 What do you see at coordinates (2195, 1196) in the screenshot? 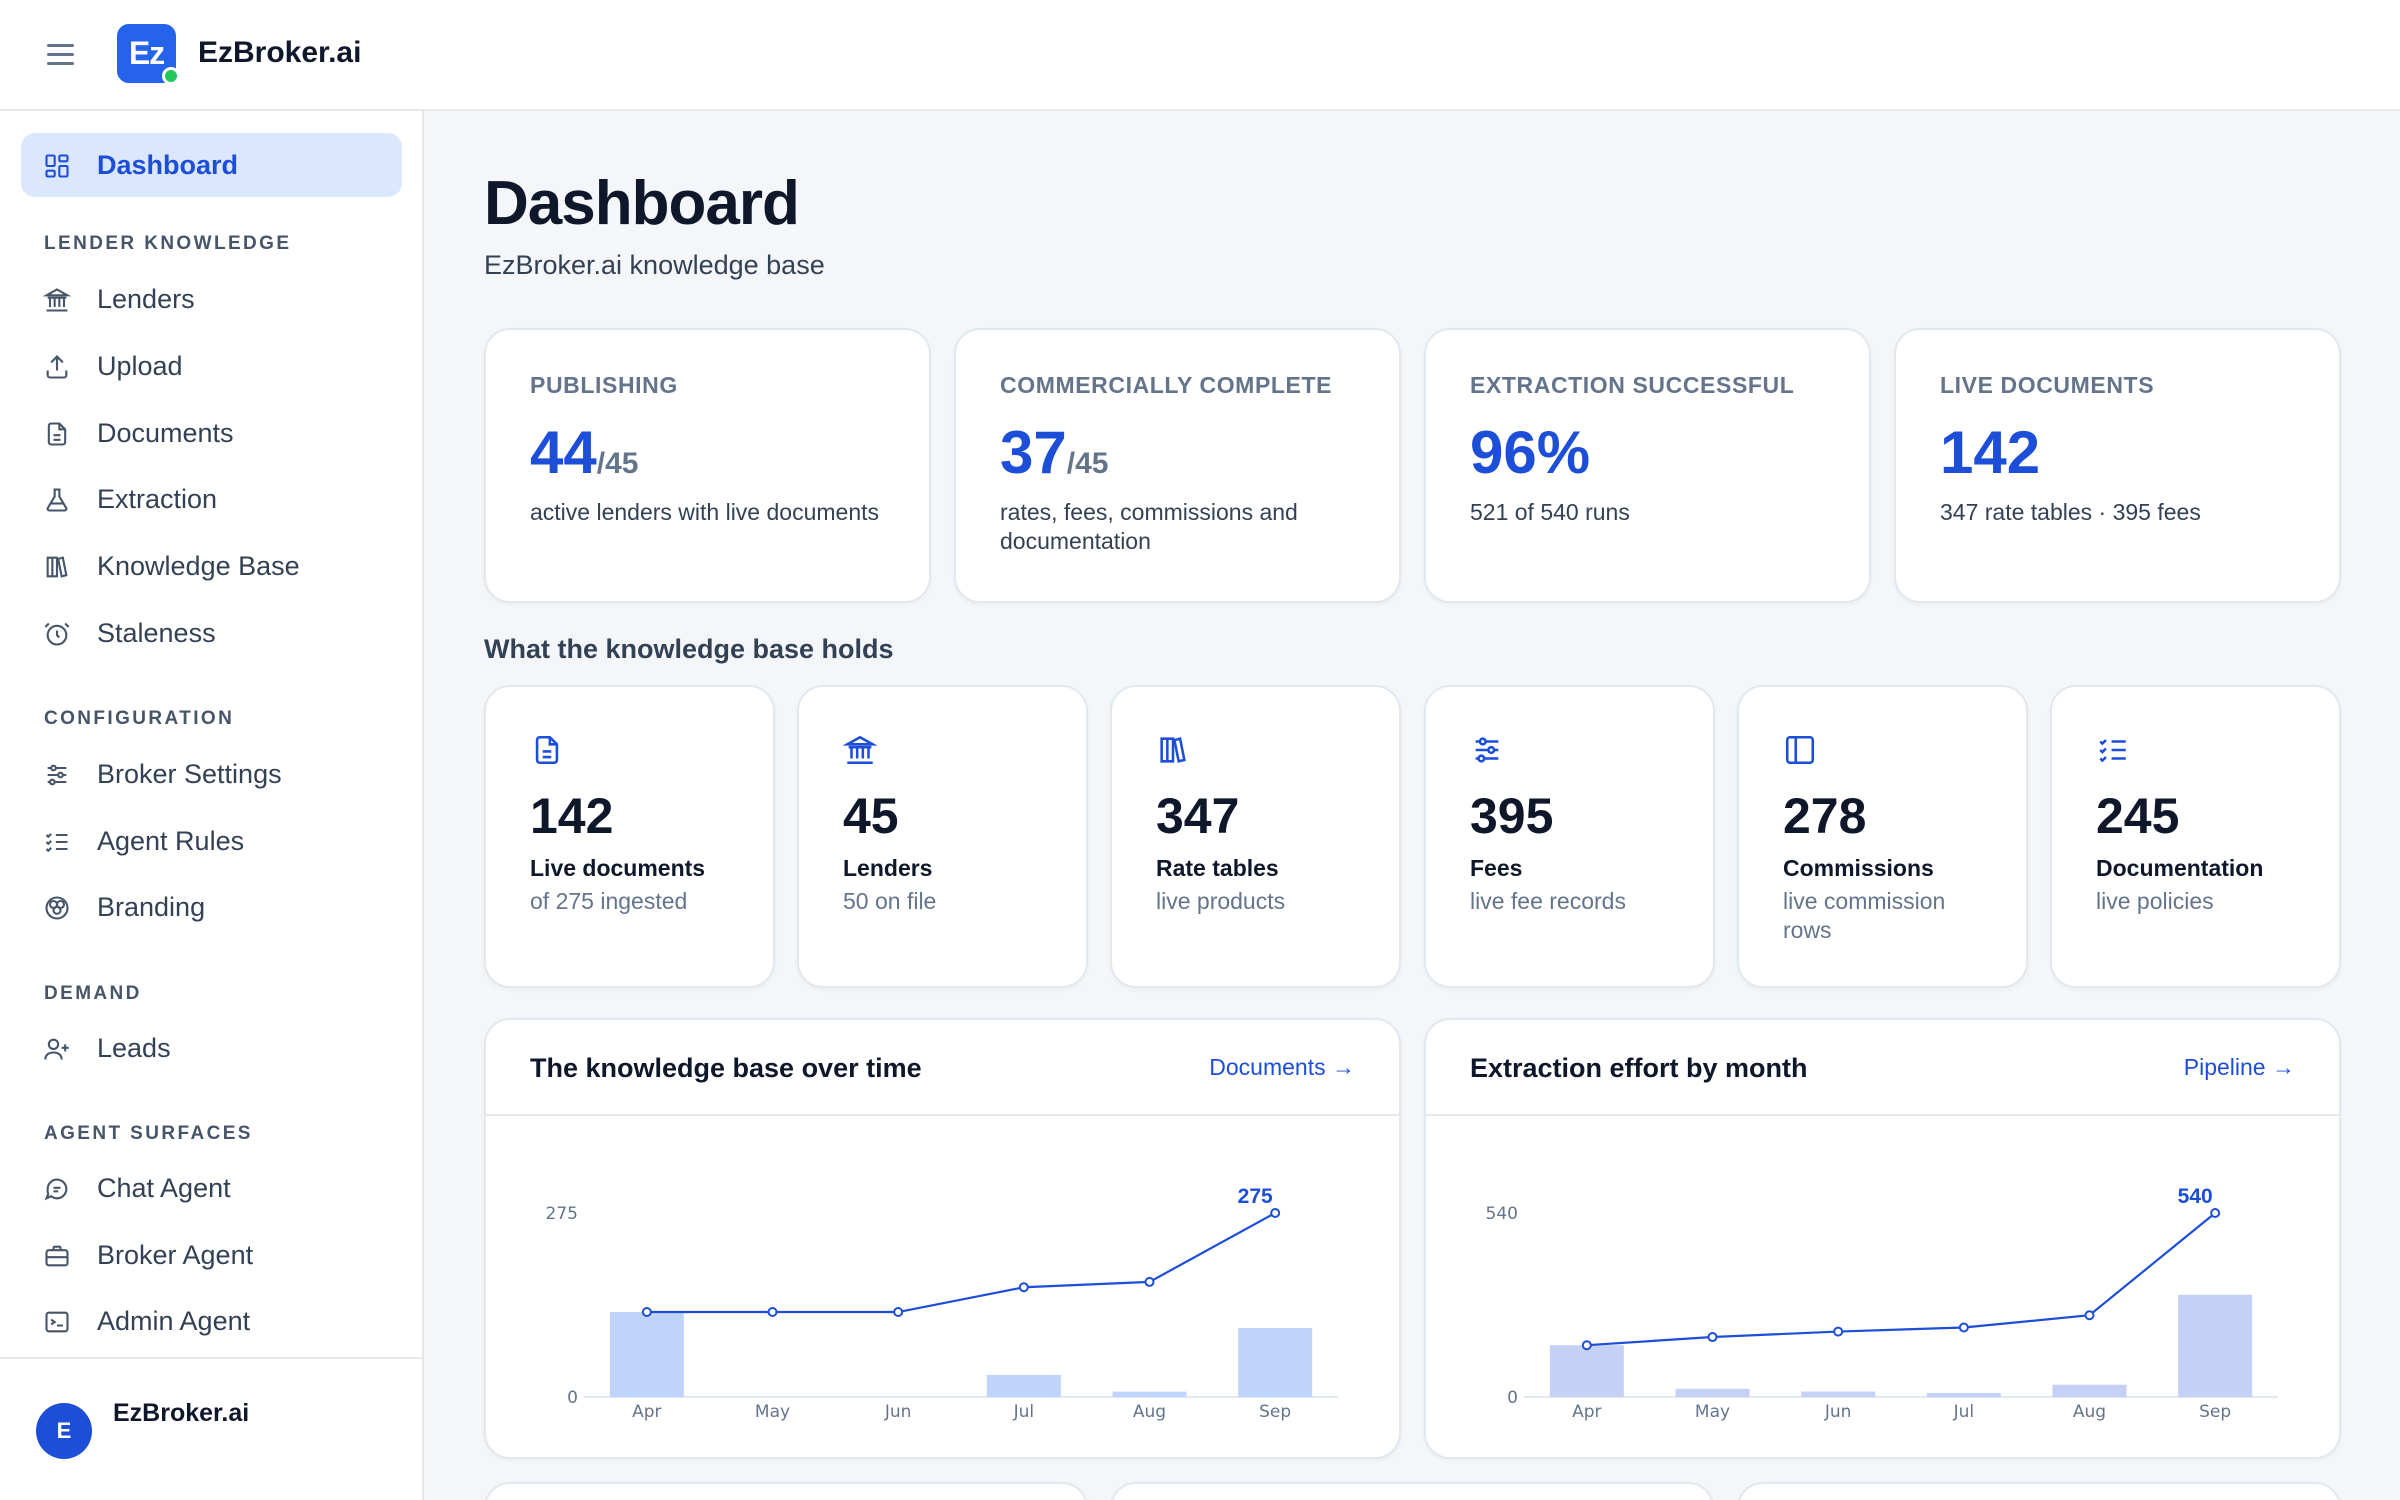
I see `peak-data-label: 540` at bounding box center [2195, 1196].